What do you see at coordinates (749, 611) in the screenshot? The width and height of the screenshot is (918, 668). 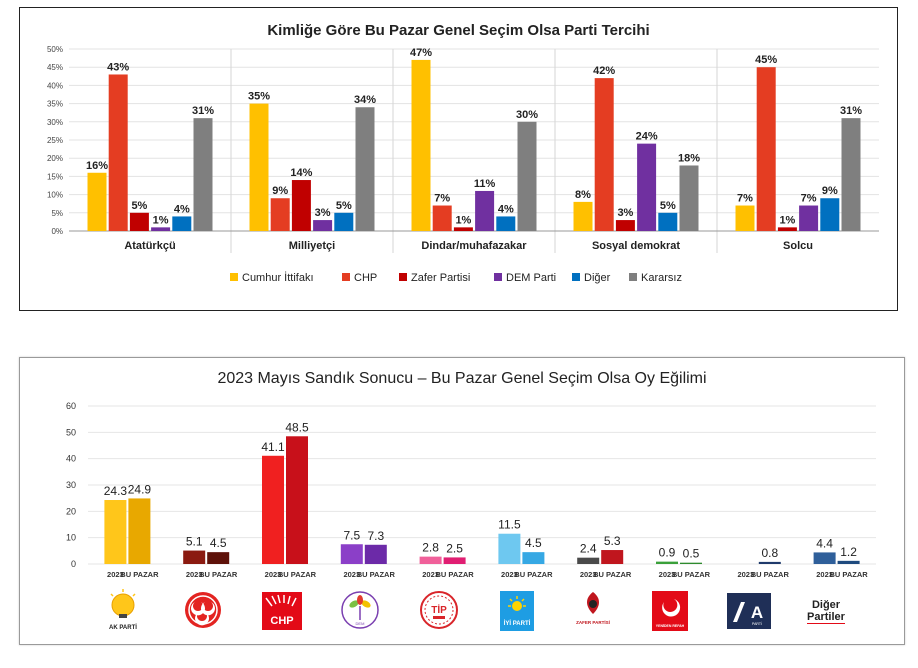 I see `a-parti-logo: A PARTİ` at bounding box center [749, 611].